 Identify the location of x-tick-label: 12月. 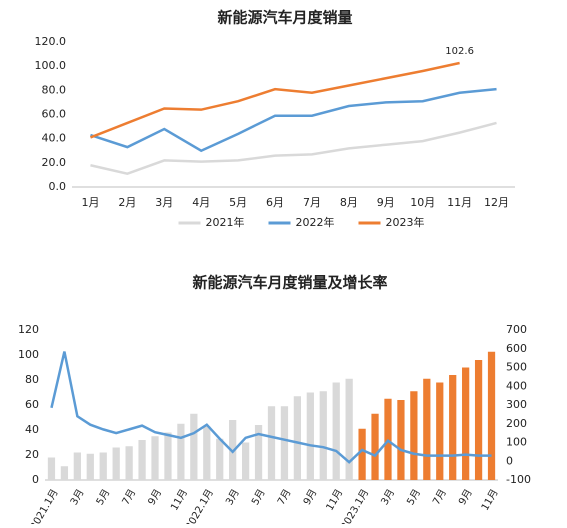
(496, 202).